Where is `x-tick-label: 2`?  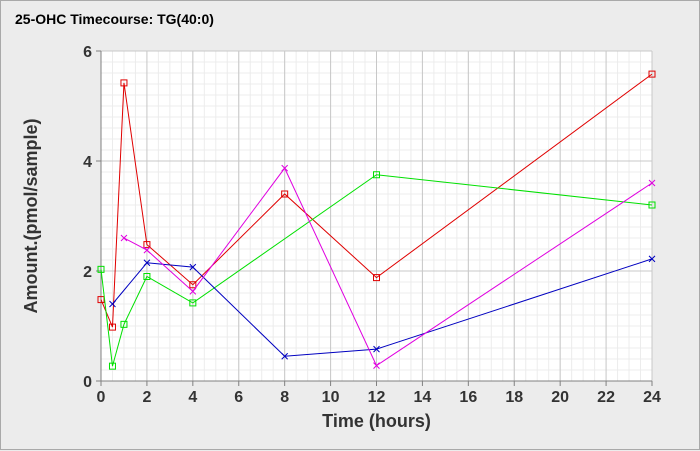 x-tick-label: 2 is located at coordinates (146, 397).